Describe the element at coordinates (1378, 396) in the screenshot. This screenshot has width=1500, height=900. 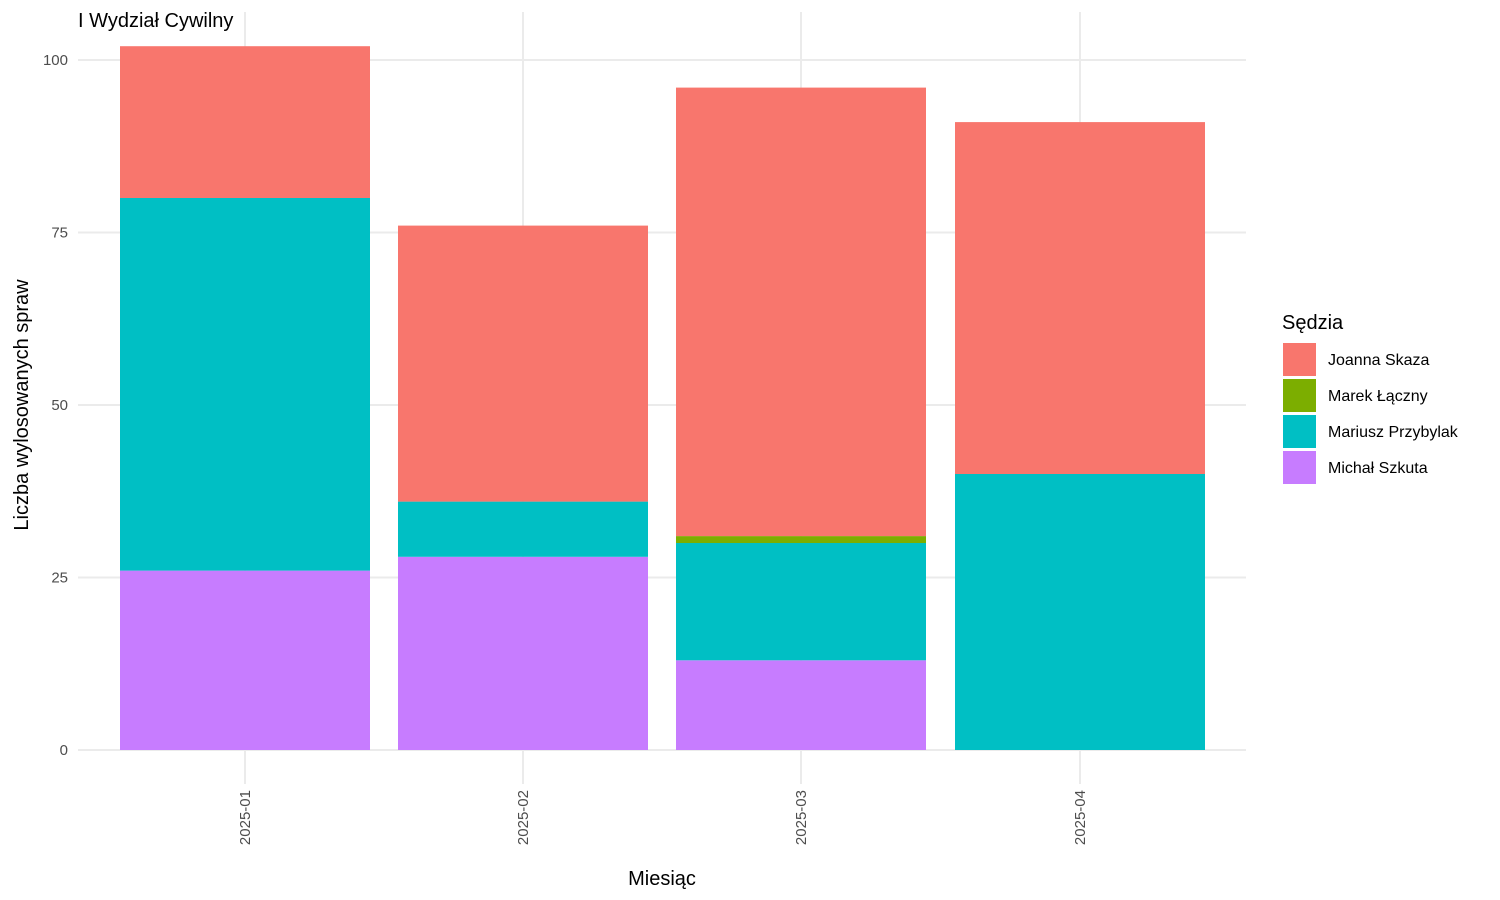
I see `legend-label-1: Marek Łączny` at that location.